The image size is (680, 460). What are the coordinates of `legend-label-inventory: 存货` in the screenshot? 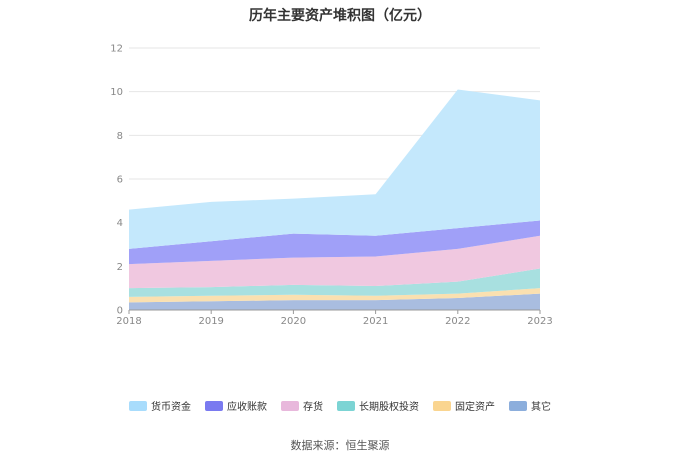 It's located at (313, 407).